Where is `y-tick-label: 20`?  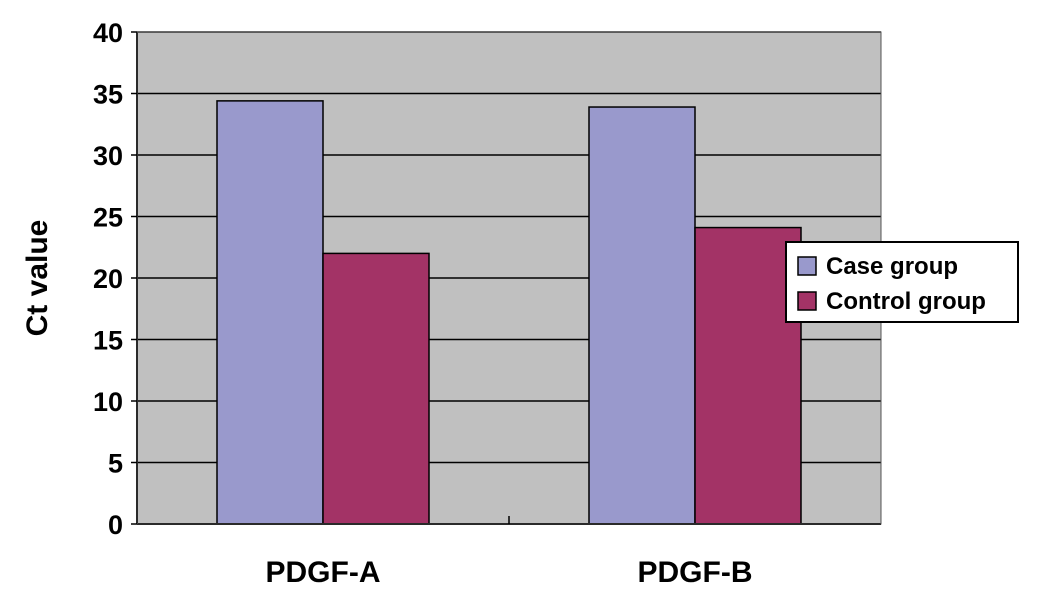
y-tick-label: 20 is located at coordinates (108, 279).